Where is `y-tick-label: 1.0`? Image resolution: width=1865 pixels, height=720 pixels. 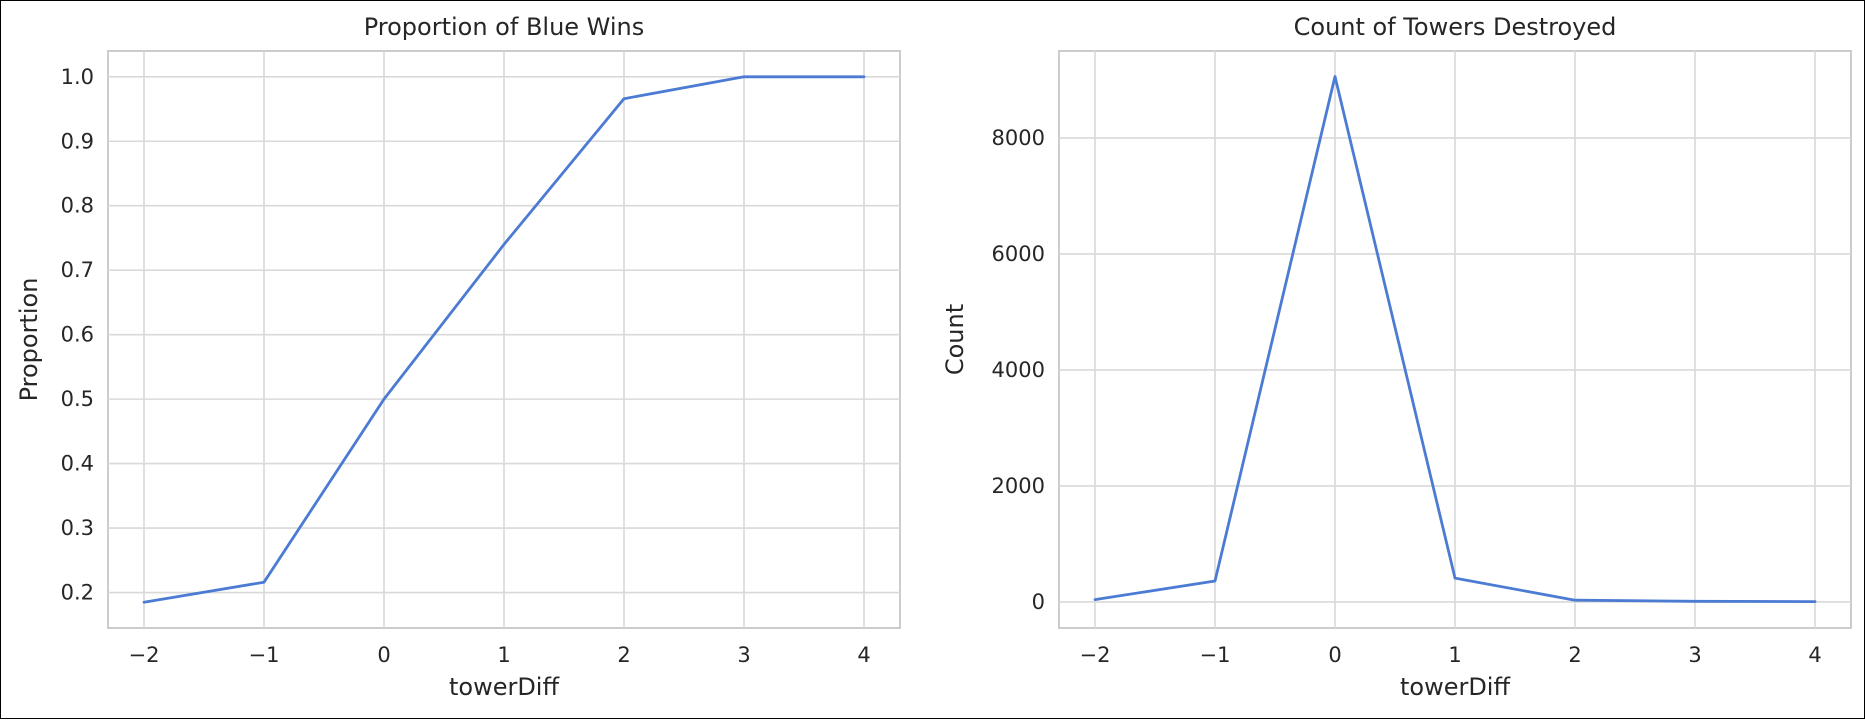
y-tick-label: 1.0 is located at coordinates (77, 77).